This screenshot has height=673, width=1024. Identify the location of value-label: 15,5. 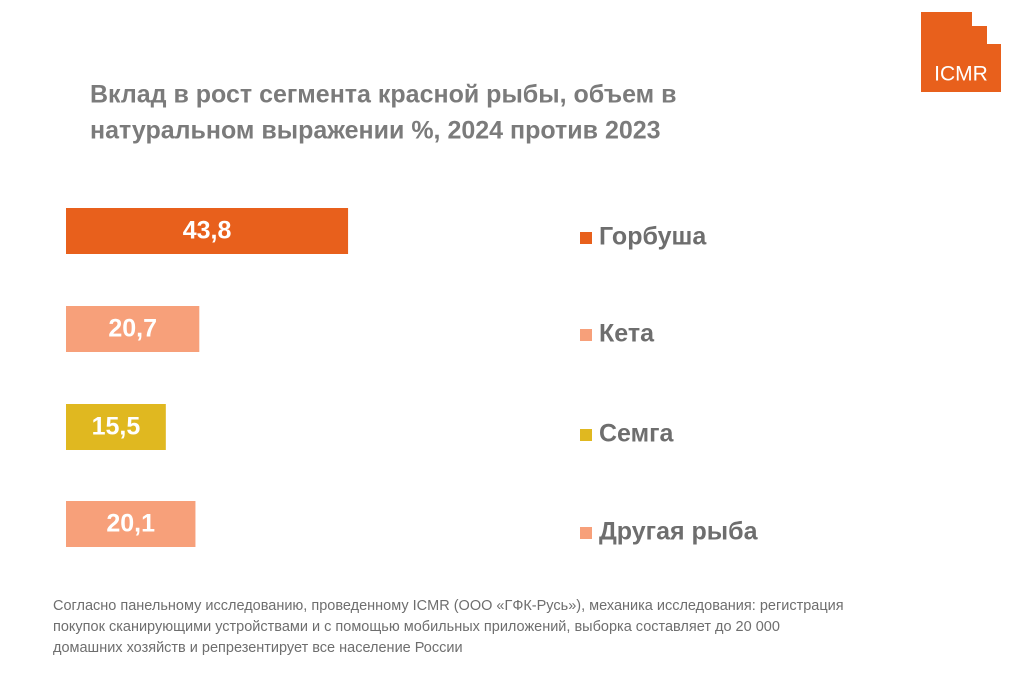
(116, 427).